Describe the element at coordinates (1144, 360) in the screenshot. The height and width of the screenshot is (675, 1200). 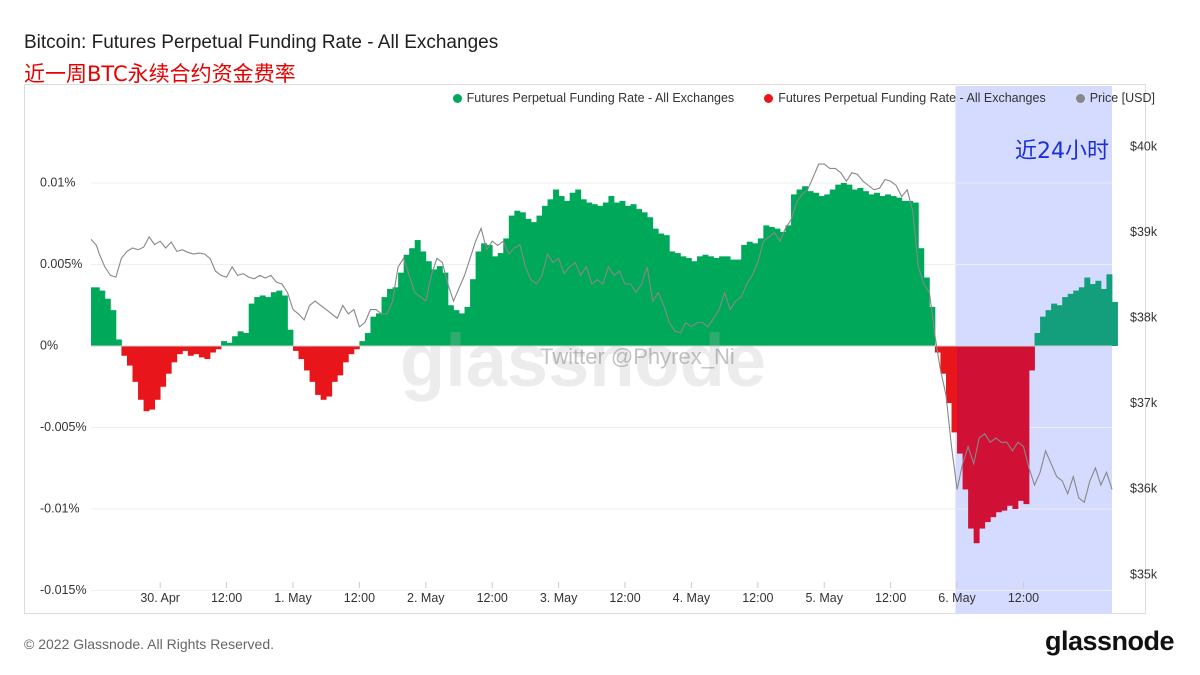
I see `y-axis-right: $40k $39k $38k $37k $36k $35k` at that location.